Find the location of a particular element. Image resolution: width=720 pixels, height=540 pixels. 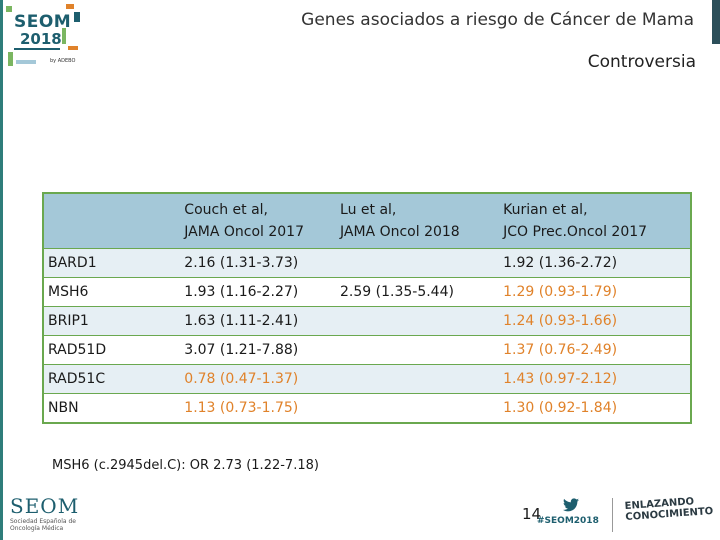

page-number: 14 is located at coordinates (532, 514).